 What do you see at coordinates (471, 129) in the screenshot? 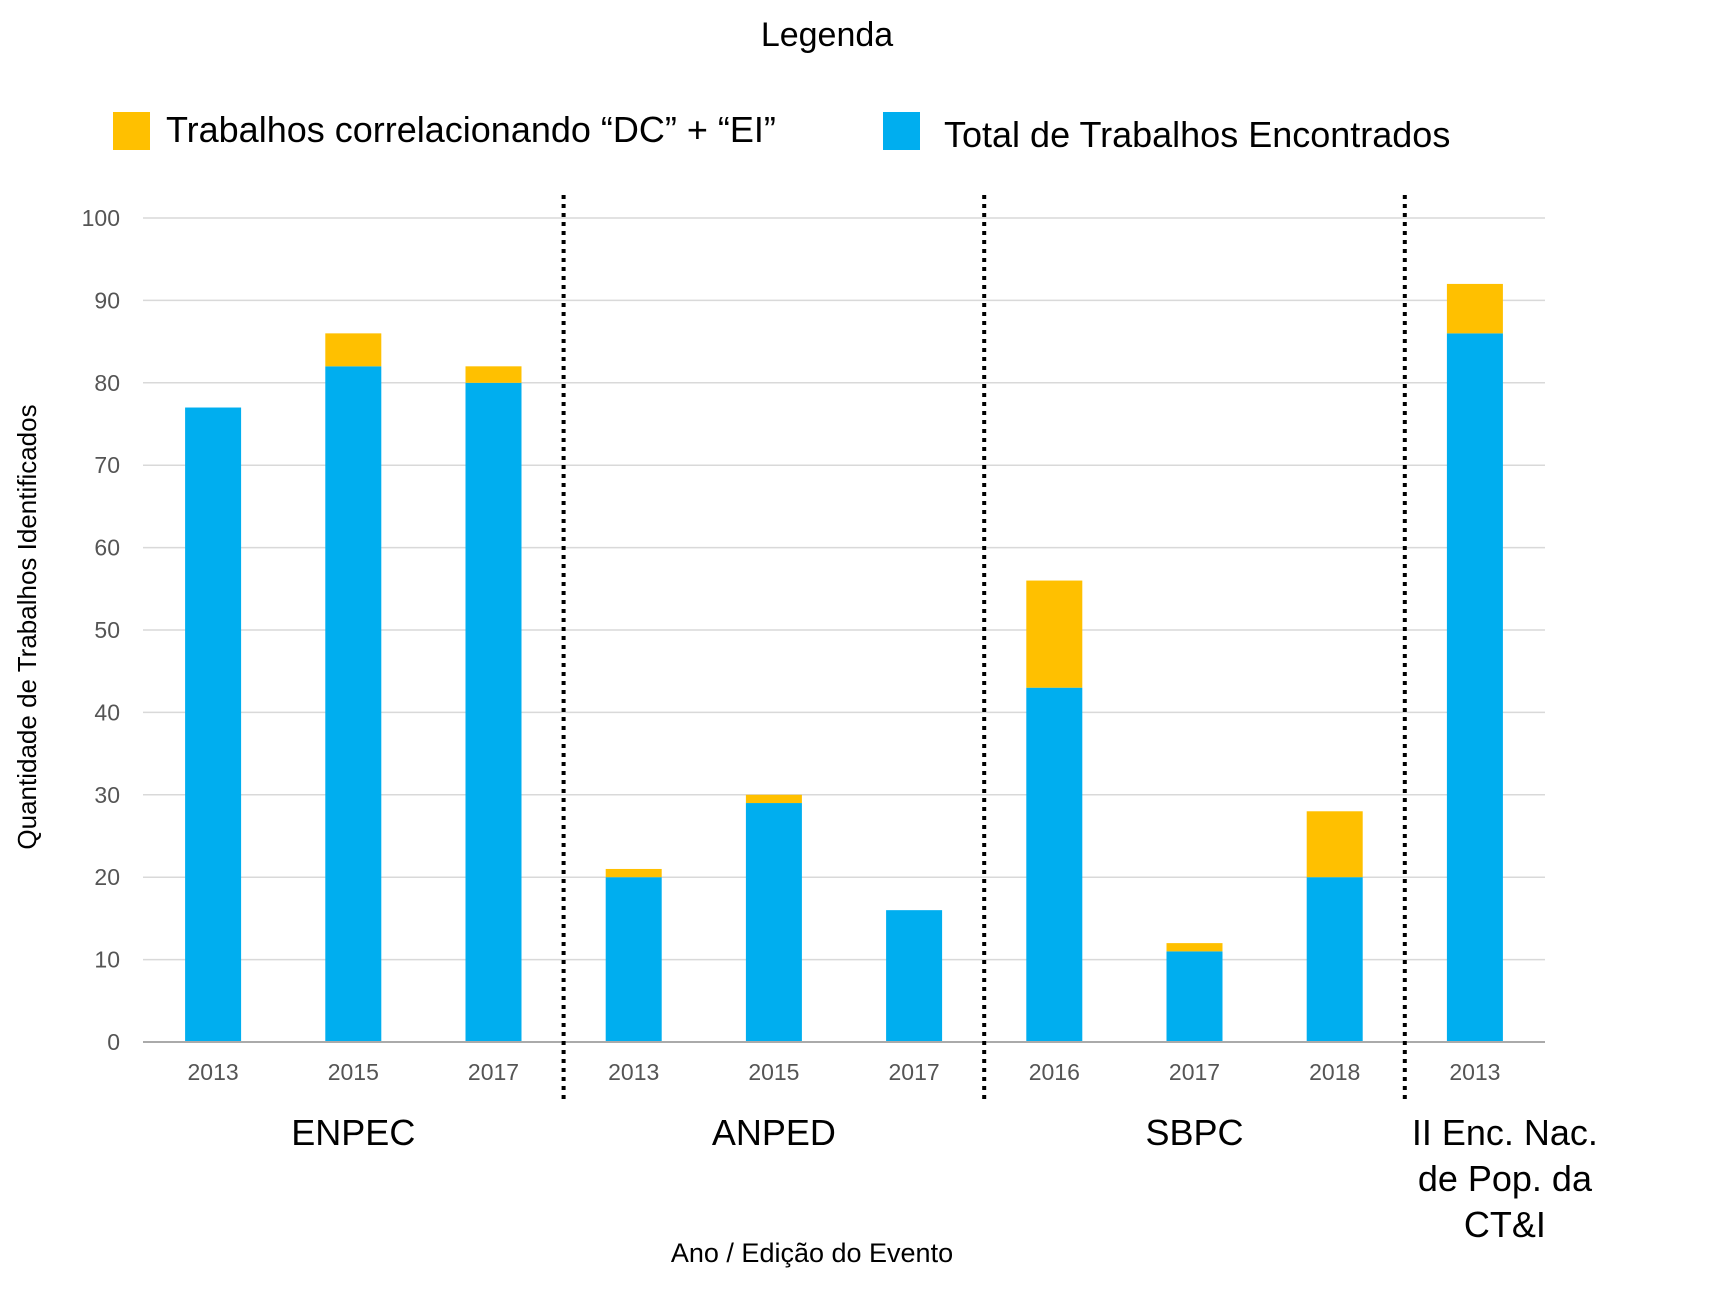
I see `legend-label-0: Trabalhos correlacionando “DC” + “EI”` at bounding box center [471, 129].